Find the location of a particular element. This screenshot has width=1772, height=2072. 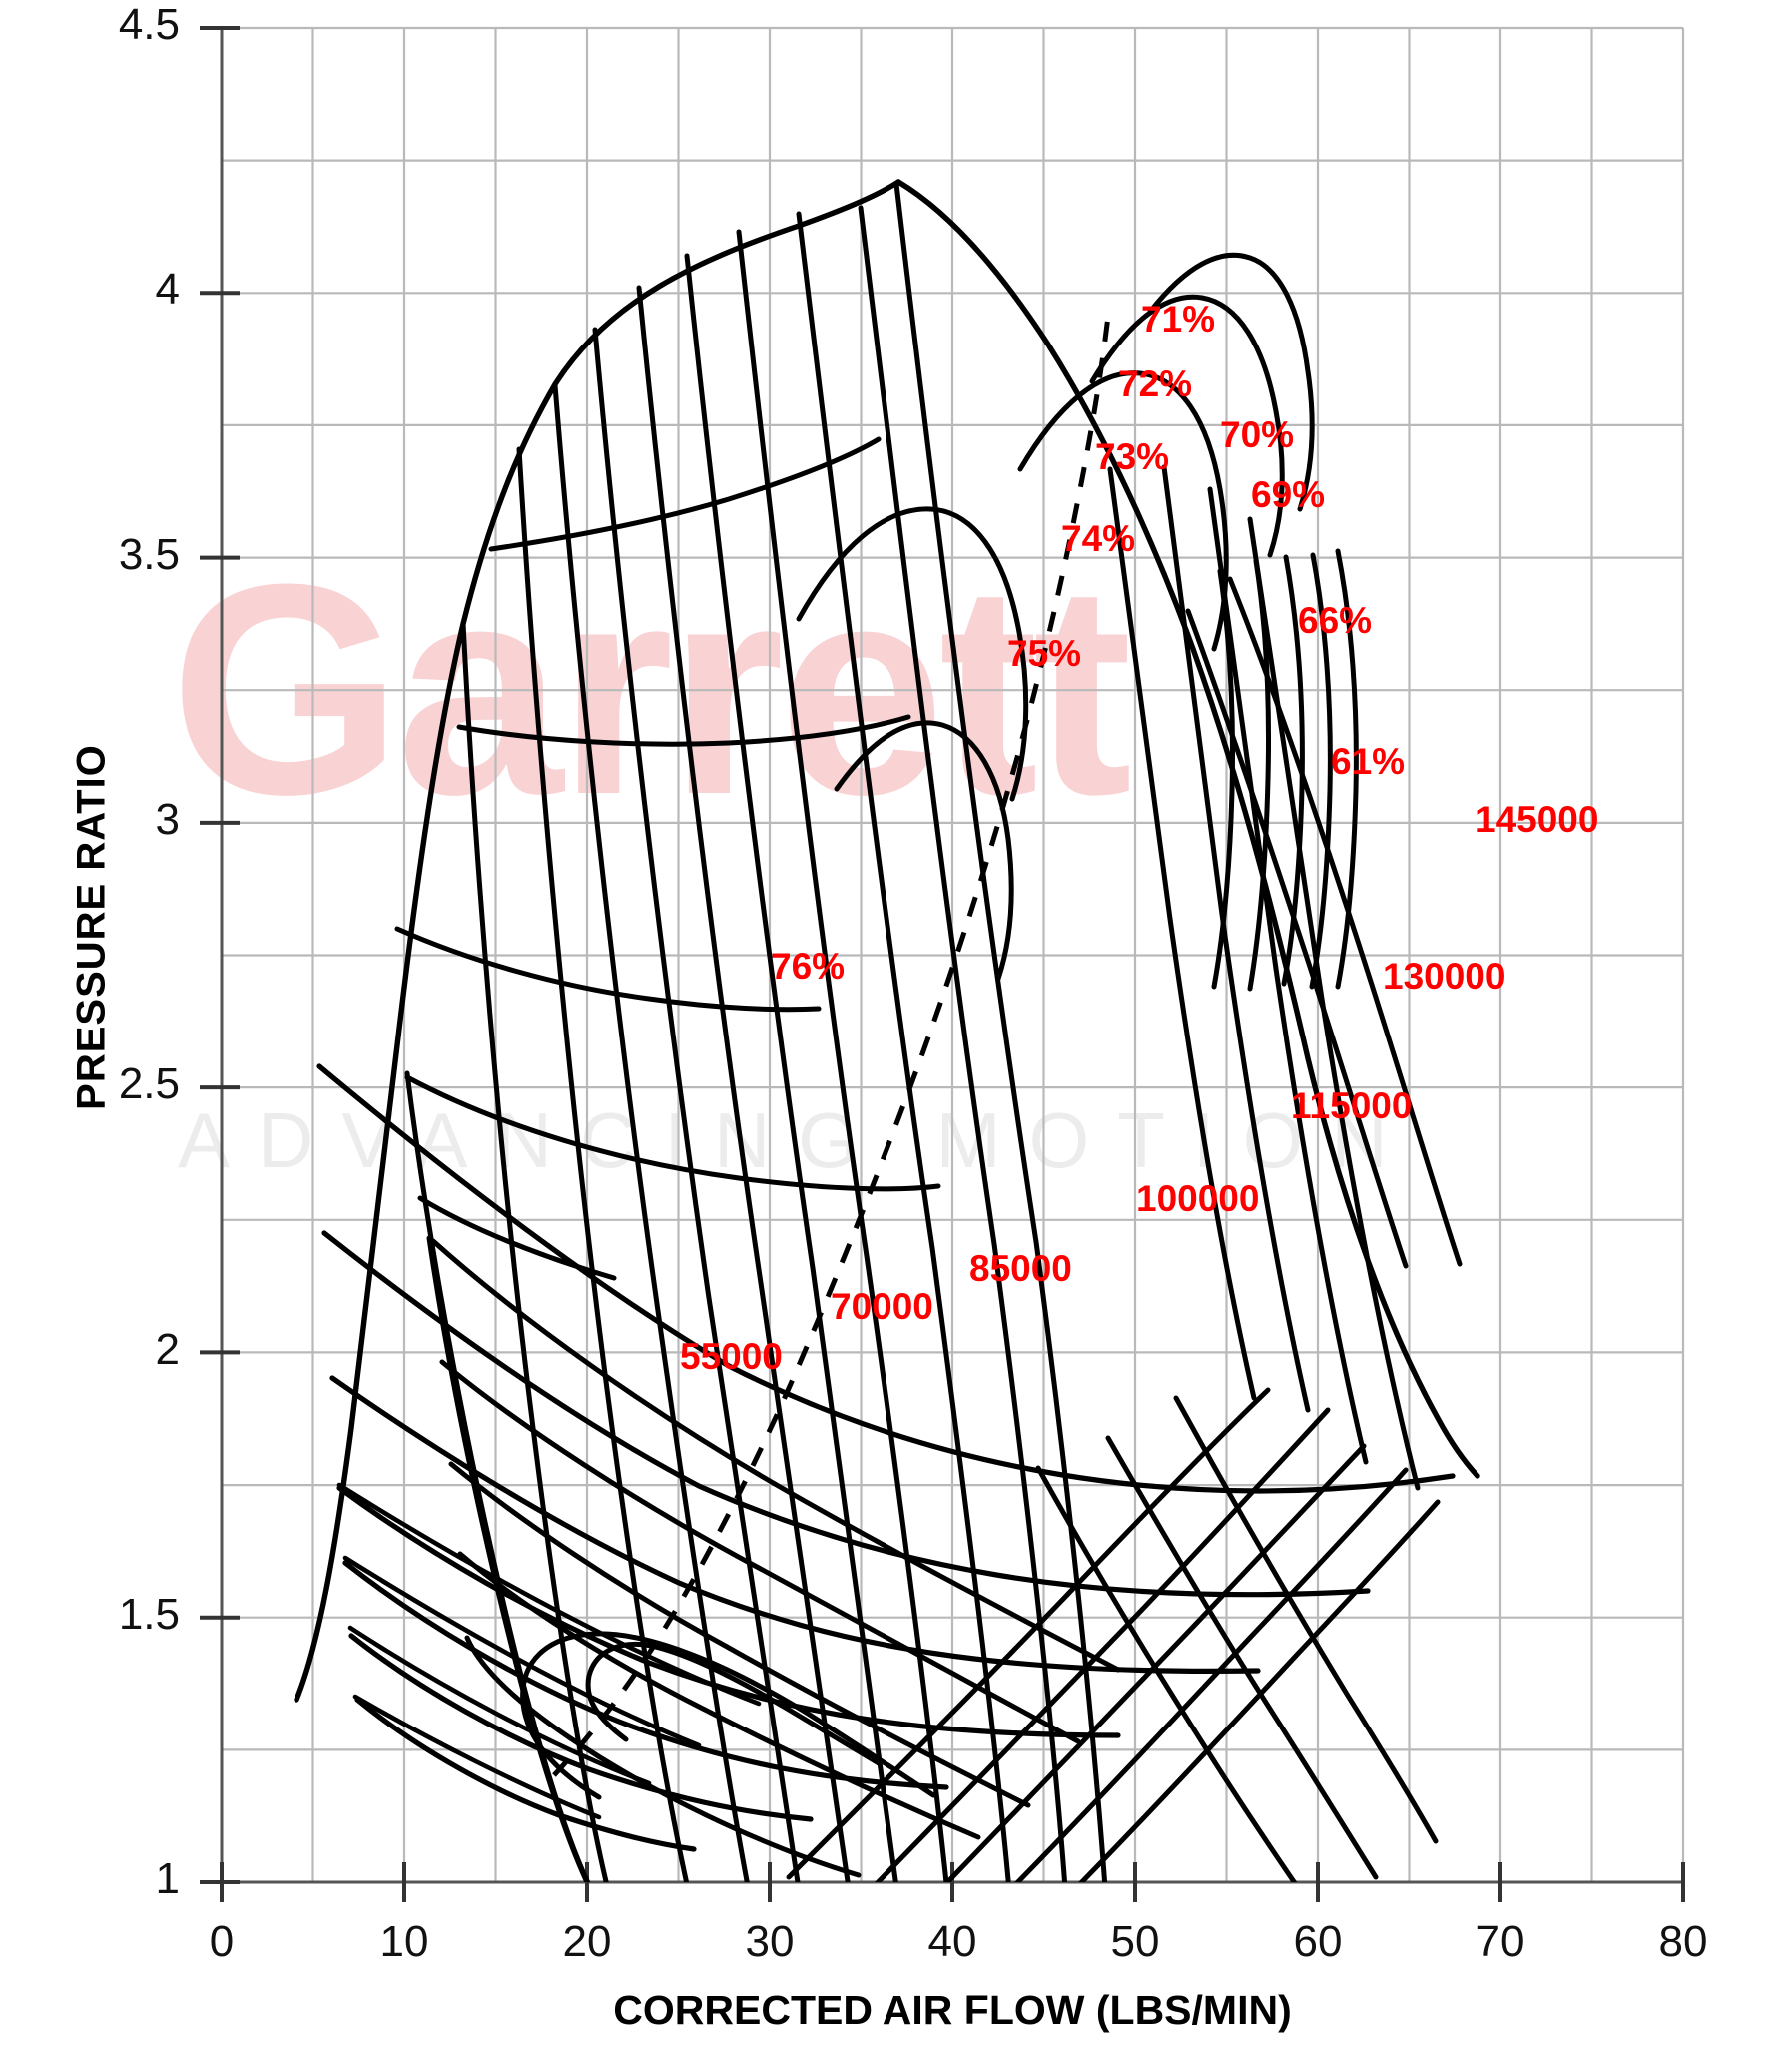

speed-label-55000: 55000 is located at coordinates (731, 1357).